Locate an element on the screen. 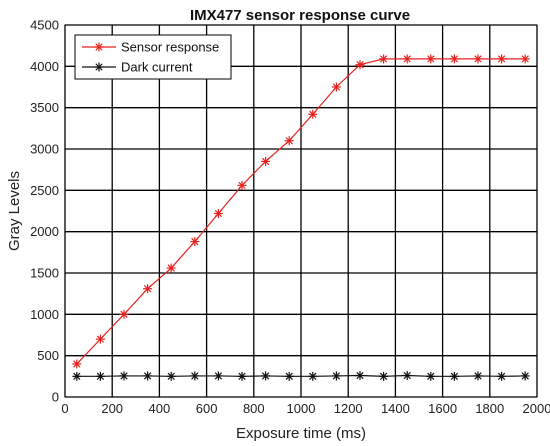 This screenshot has width=550, height=446. y-tick-label: 500 is located at coordinates (48, 355).